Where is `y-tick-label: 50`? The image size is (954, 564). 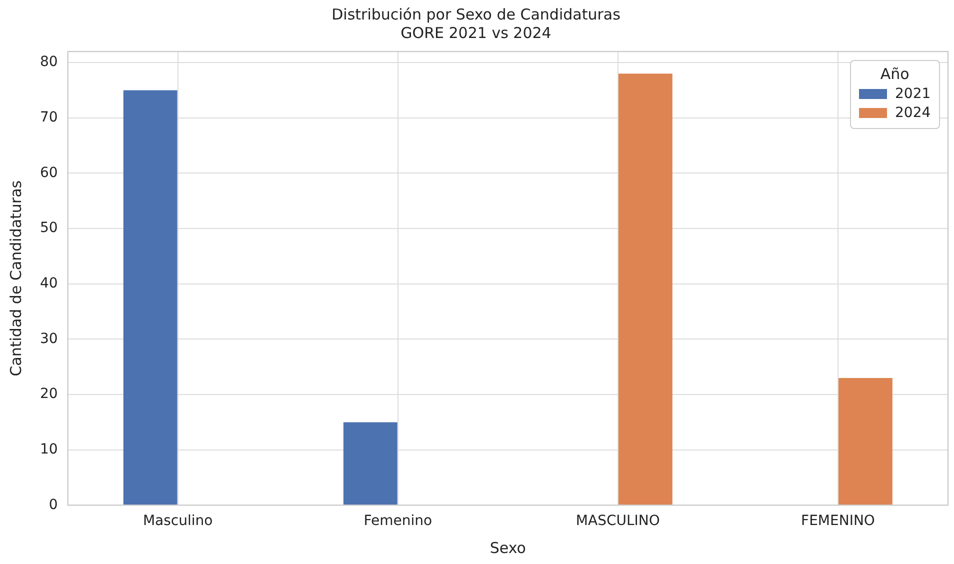 y-tick-label: 50 is located at coordinates (49, 228).